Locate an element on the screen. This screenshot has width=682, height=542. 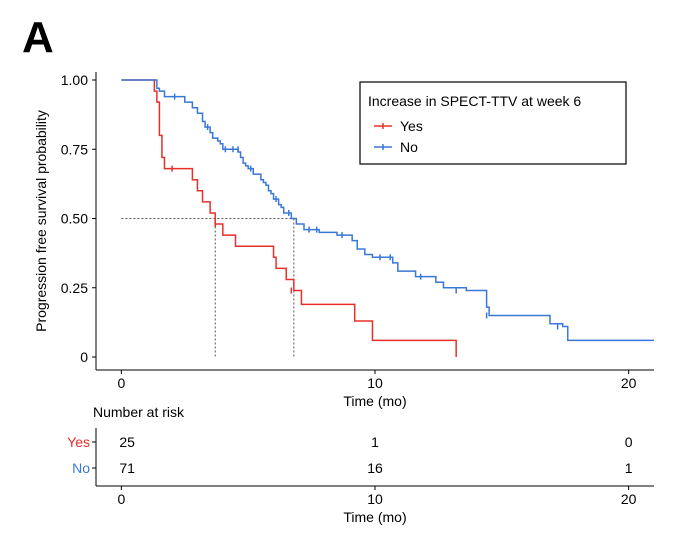
risk-count: 25 is located at coordinates (127, 442).